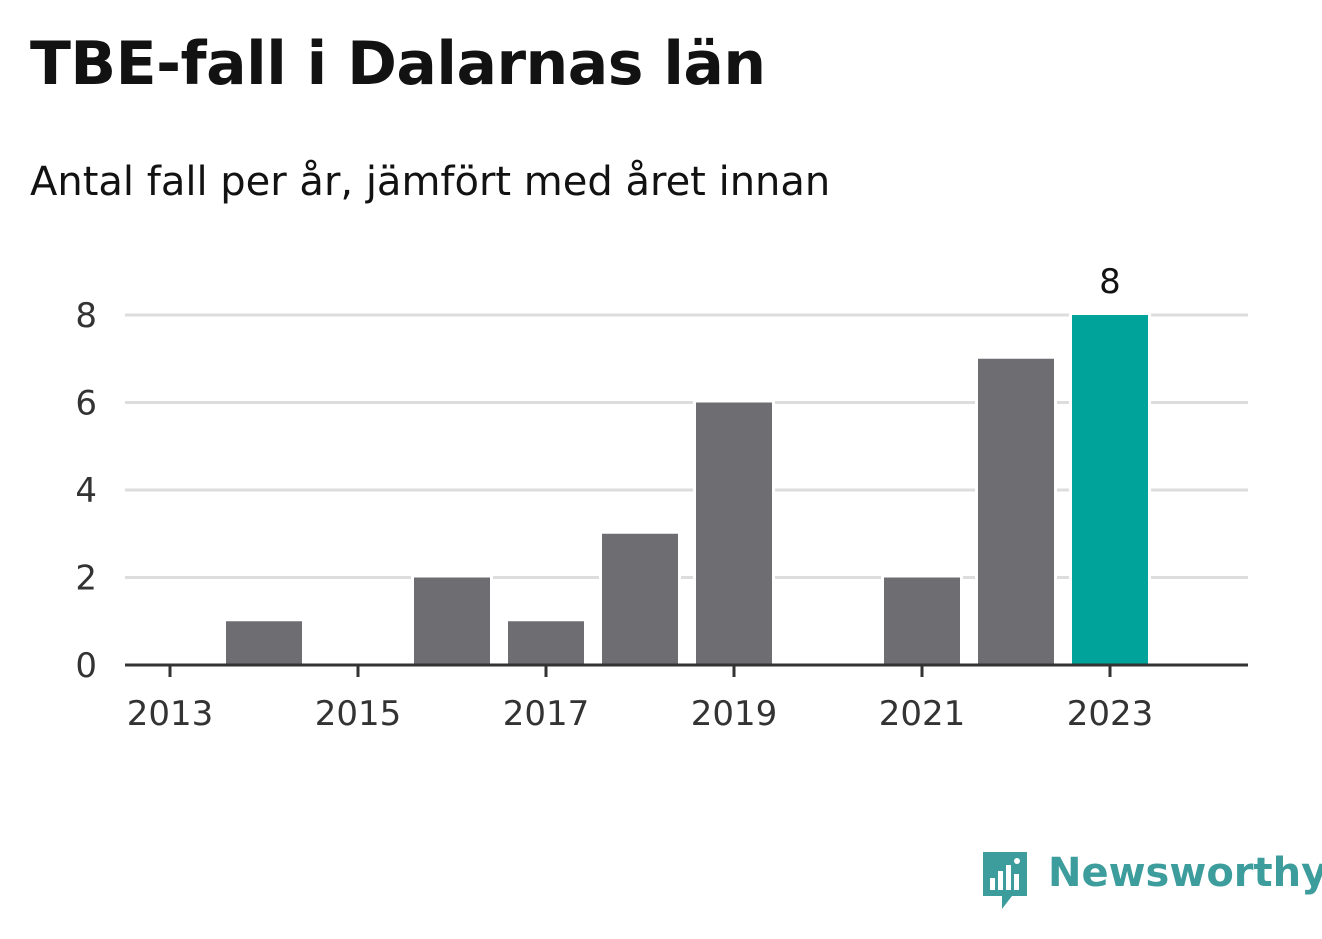 The height and width of the screenshot is (939, 1322). I want to click on bar-2019, so click(734, 533).